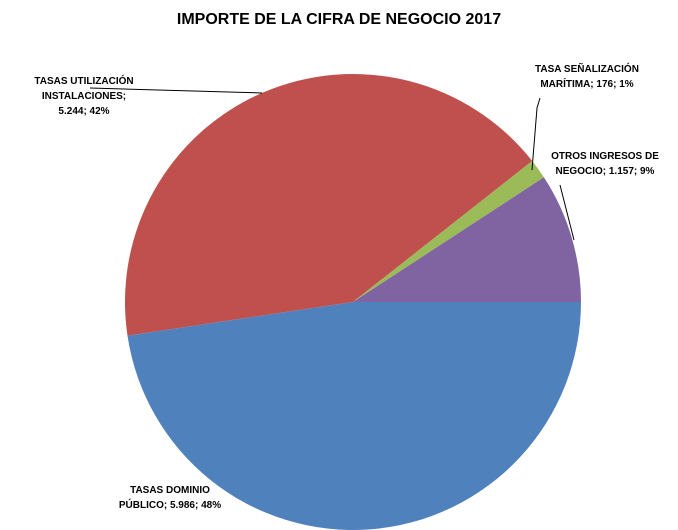  Describe the element at coordinates (605, 164) in the screenshot. I see `data-label: OTROS INGRESOS DE NEGOCIO; 1.157; 9%` at that location.